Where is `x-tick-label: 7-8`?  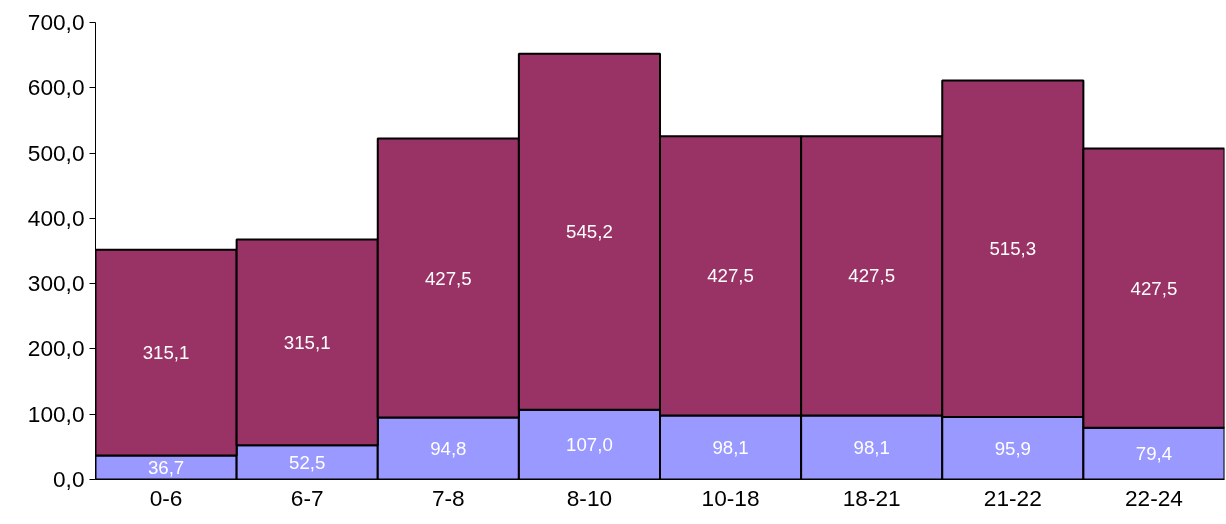 x-tick-label: 7-8 is located at coordinates (448, 497).